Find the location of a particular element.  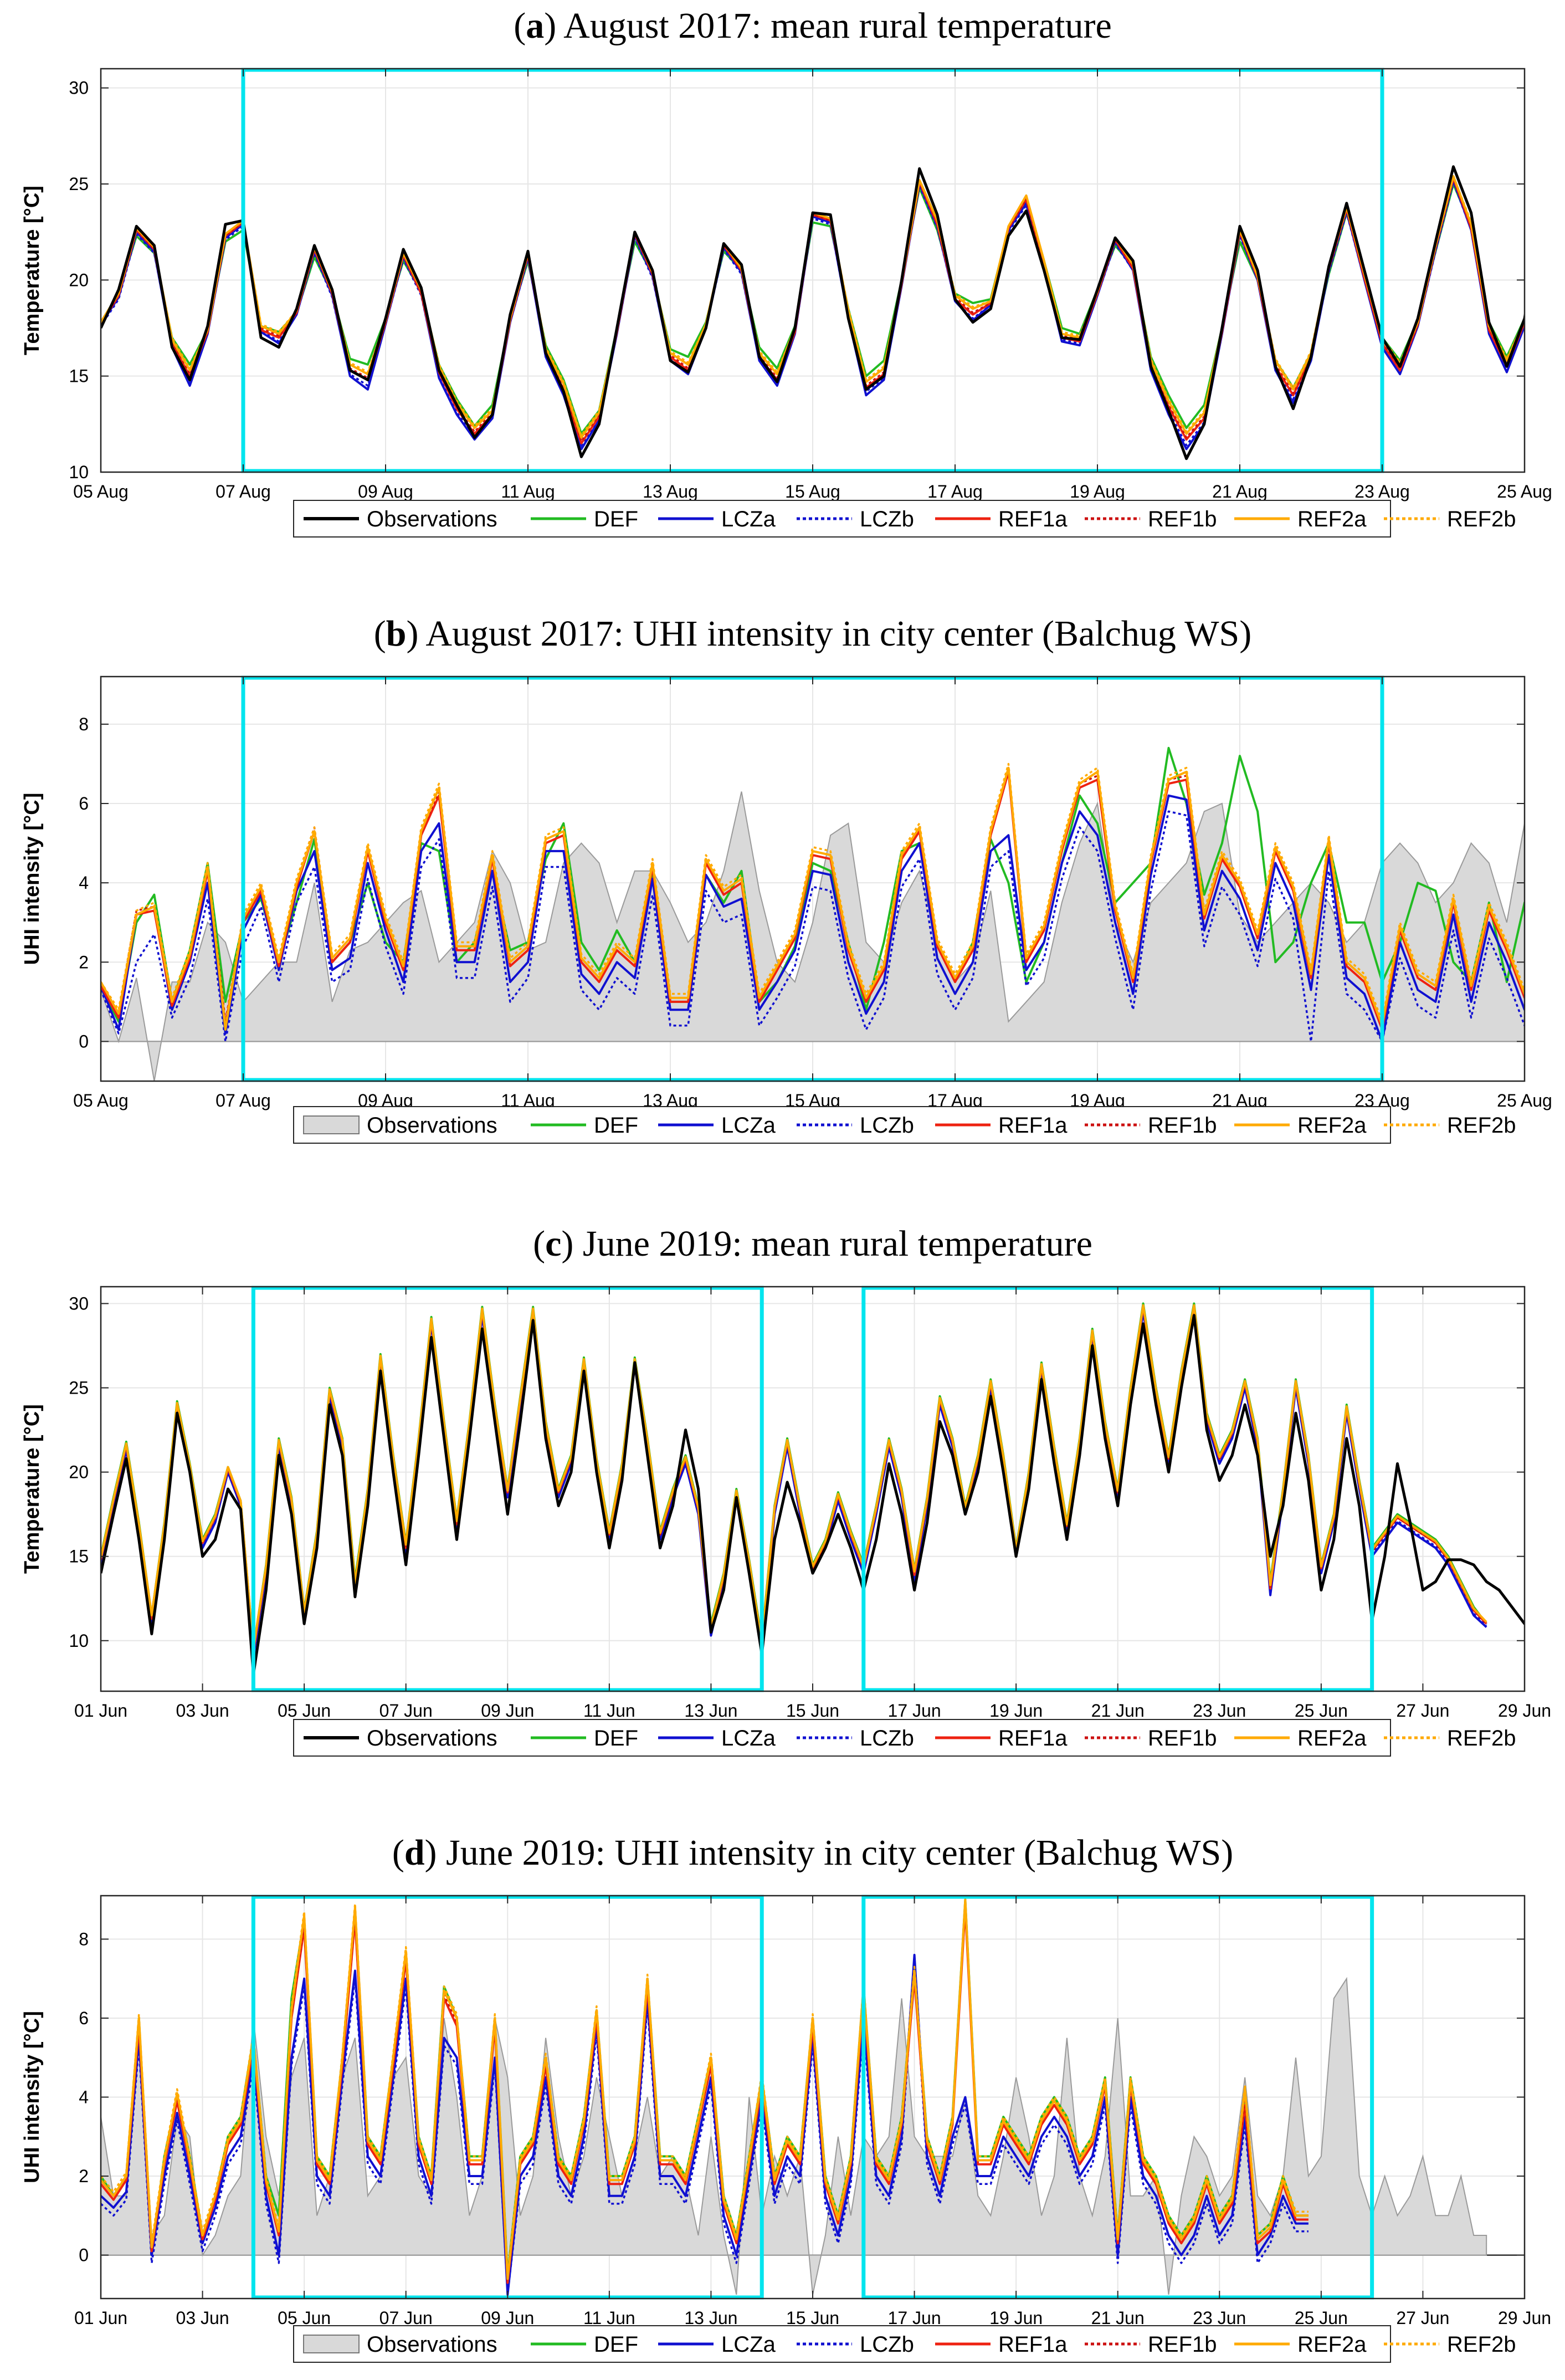

x-tick-label: 13 Jun is located at coordinates (710, 1711).